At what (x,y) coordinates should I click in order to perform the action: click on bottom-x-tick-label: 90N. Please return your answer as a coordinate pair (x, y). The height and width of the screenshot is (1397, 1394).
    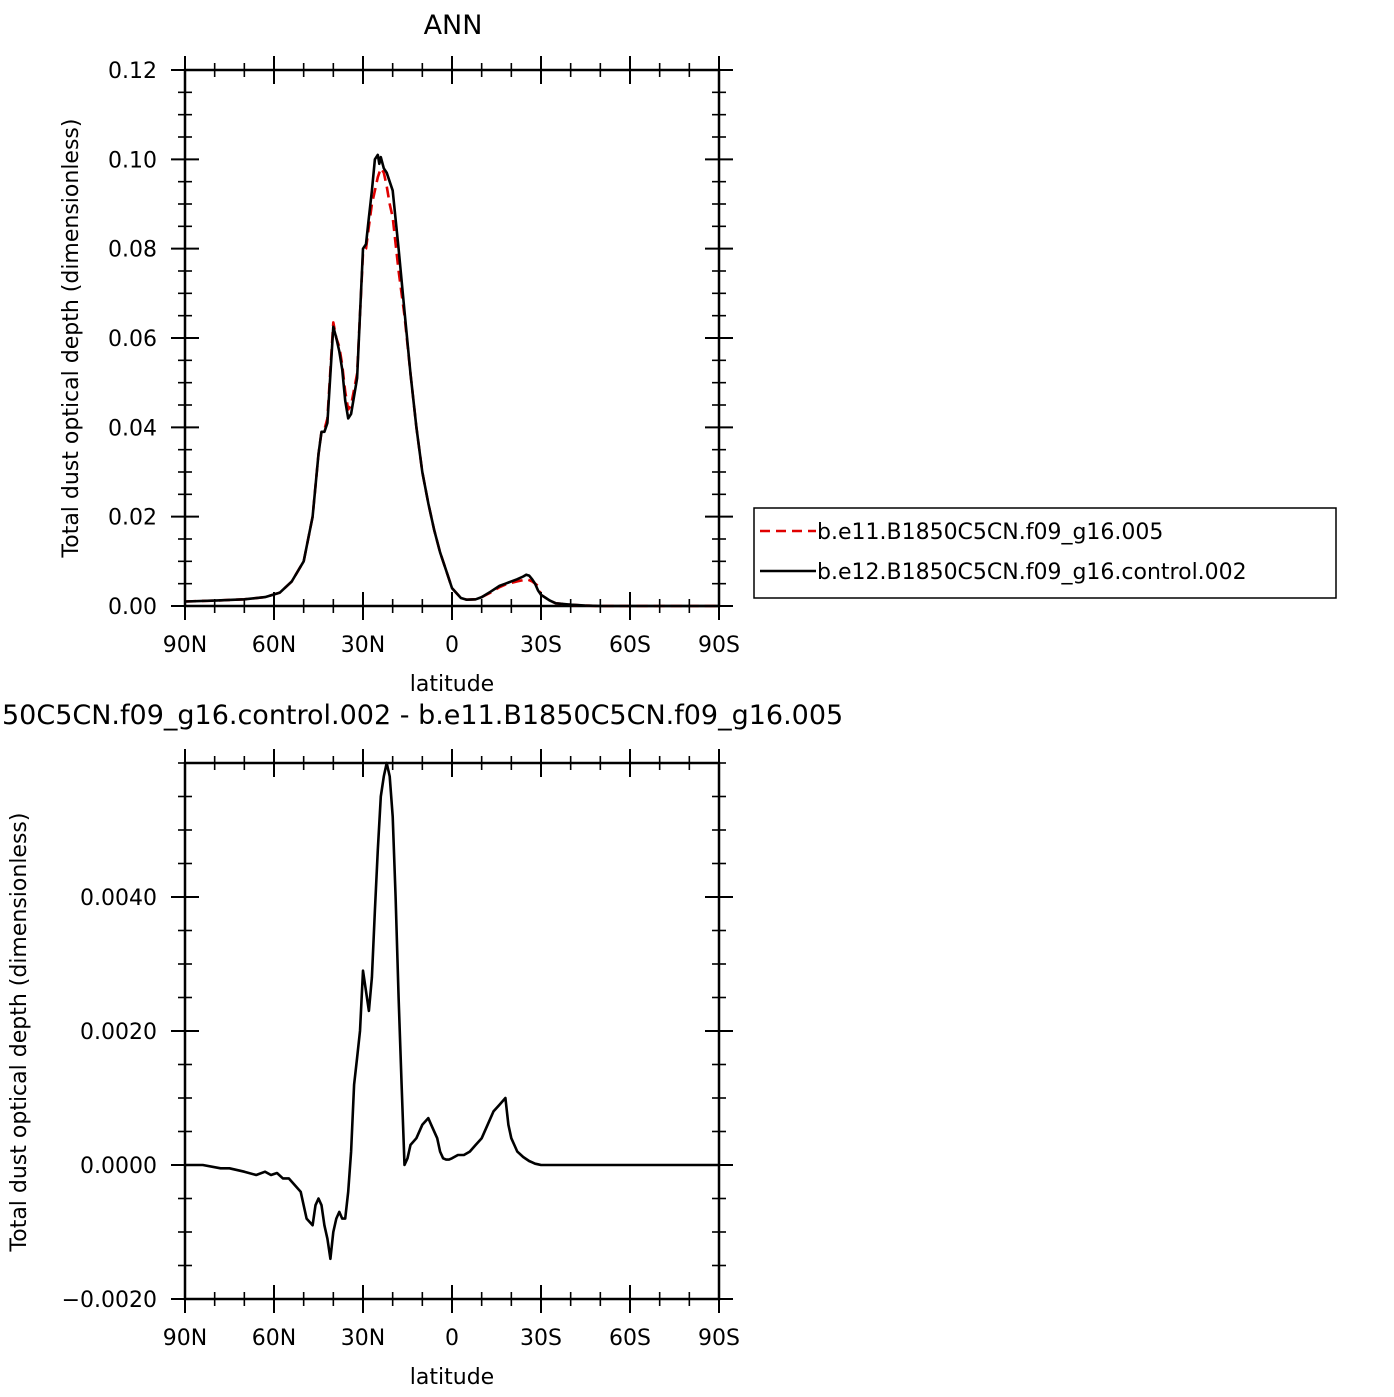
    Looking at the image, I should click on (185, 1338).